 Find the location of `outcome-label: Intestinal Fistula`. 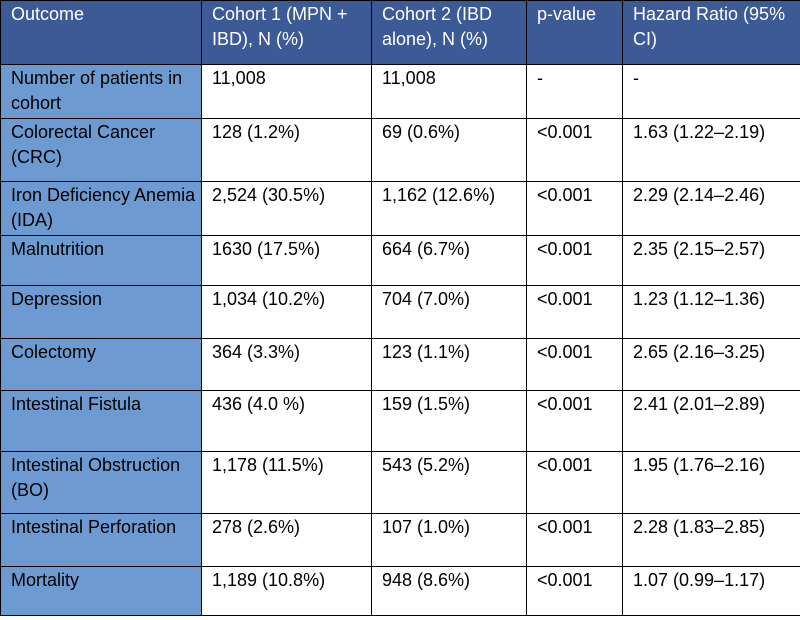

outcome-label: Intestinal Fistula is located at coordinates (101, 421).